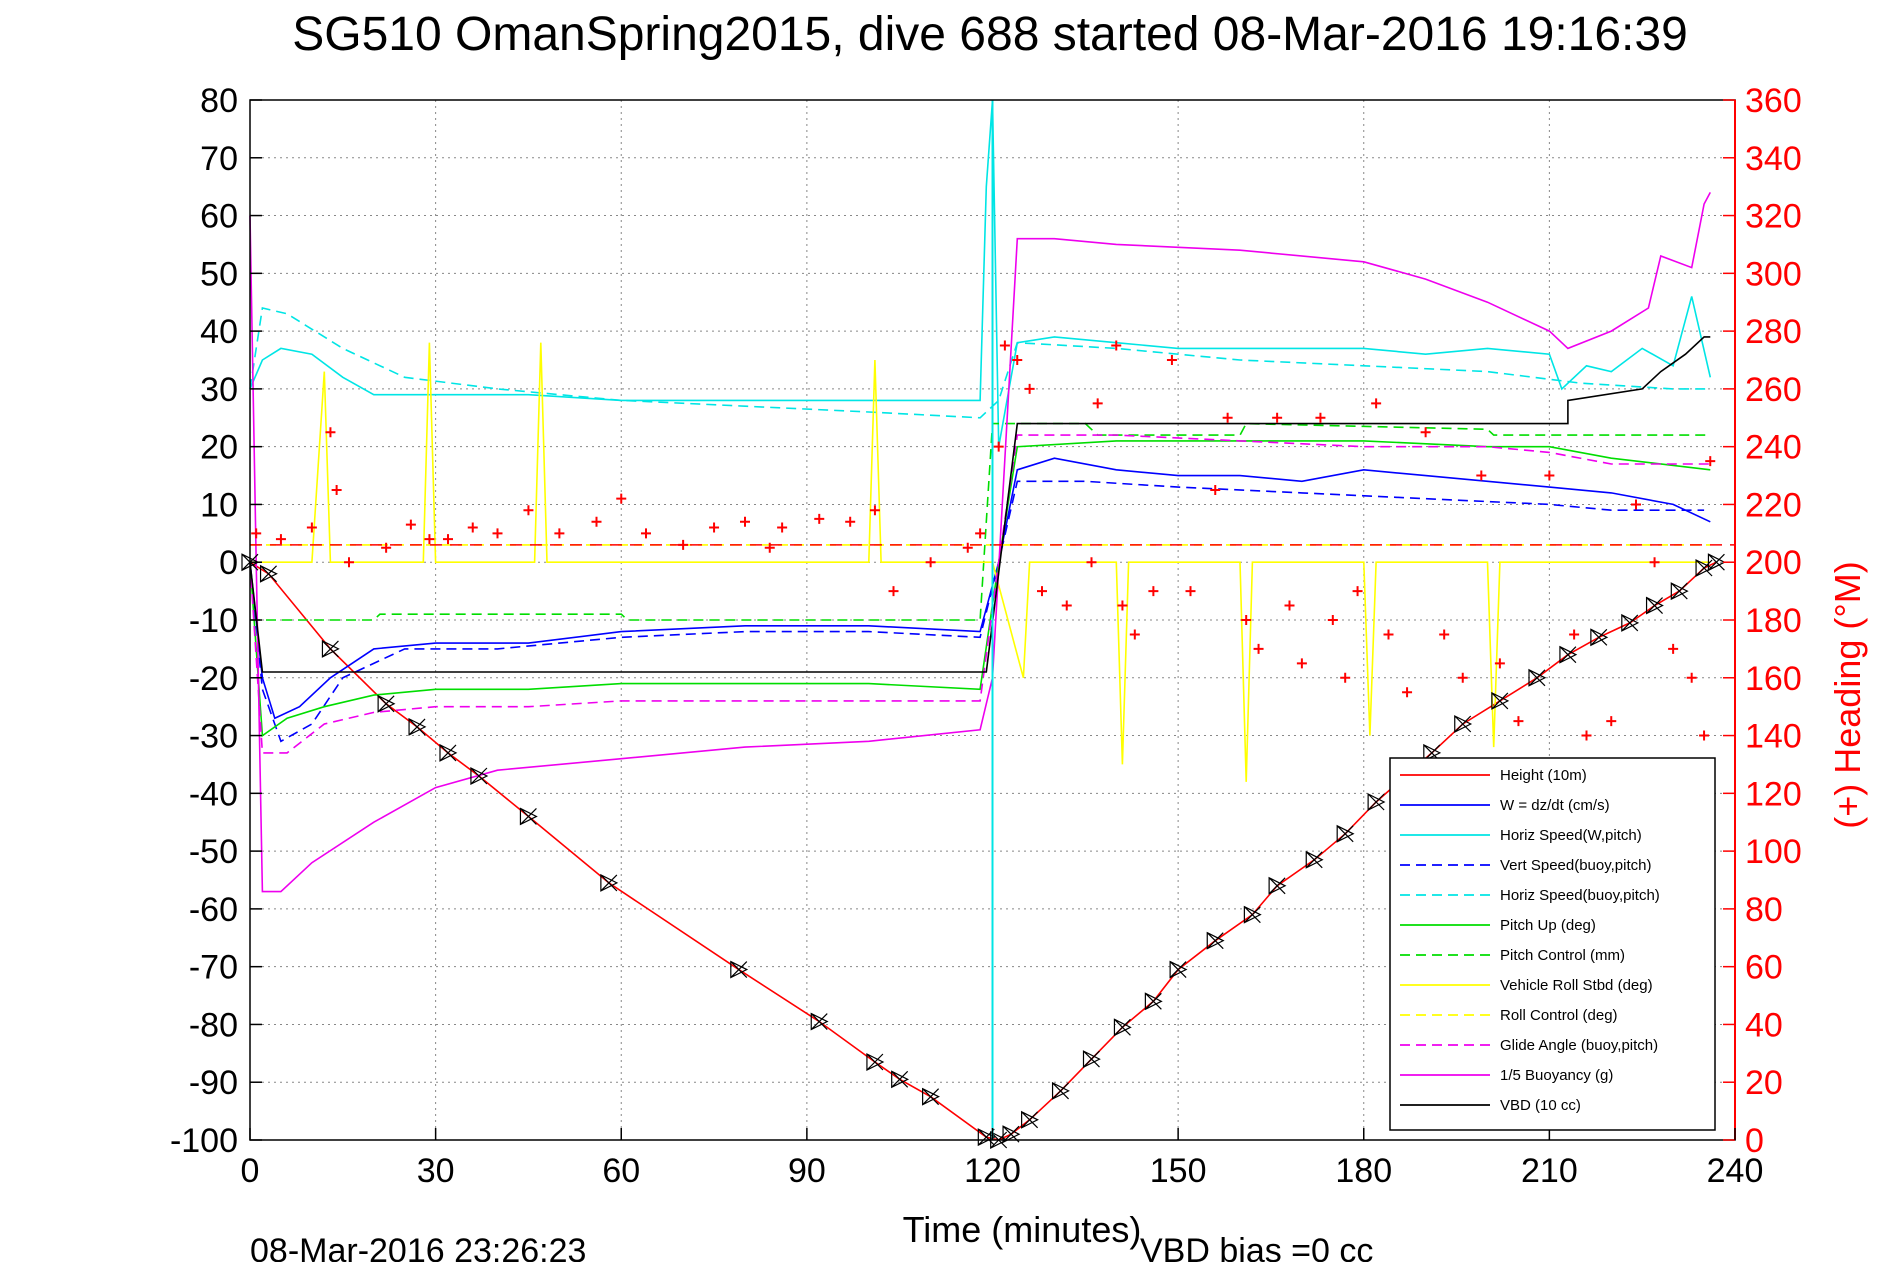 The height and width of the screenshot is (1262, 1891). What do you see at coordinates (1773, 794) in the screenshot?
I see `right-tick-label: 120` at bounding box center [1773, 794].